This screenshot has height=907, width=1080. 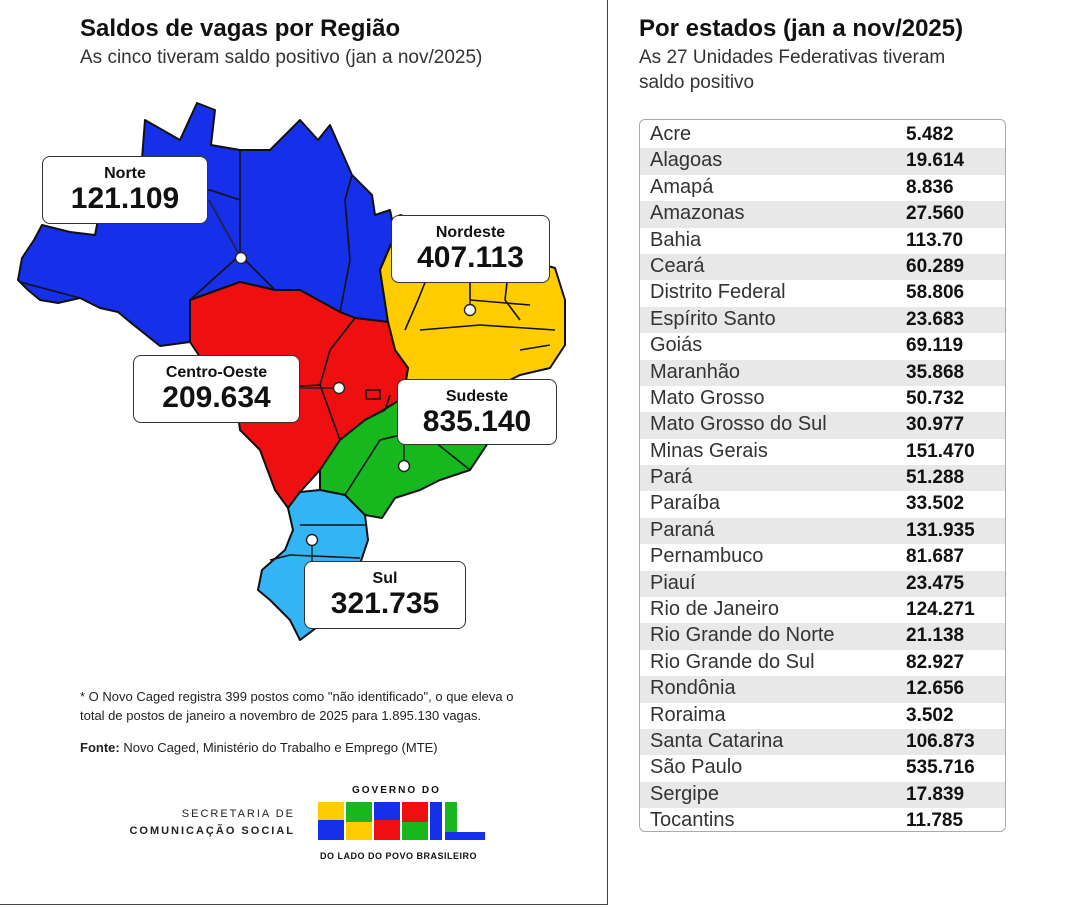 What do you see at coordinates (212, 831) in the screenshot?
I see `secom-line2: COMUNICAÇÃO SOCIAL` at bounding box center [212, 831].